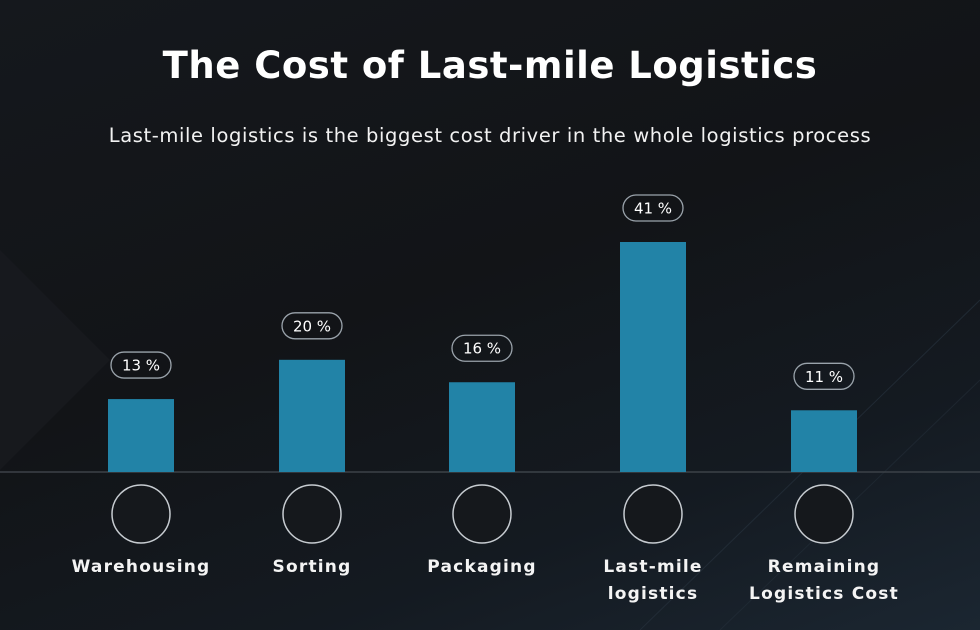 This screenshot has width=980, height=630. I want to click on category-label-1: Warehousing, so click(141, 567).